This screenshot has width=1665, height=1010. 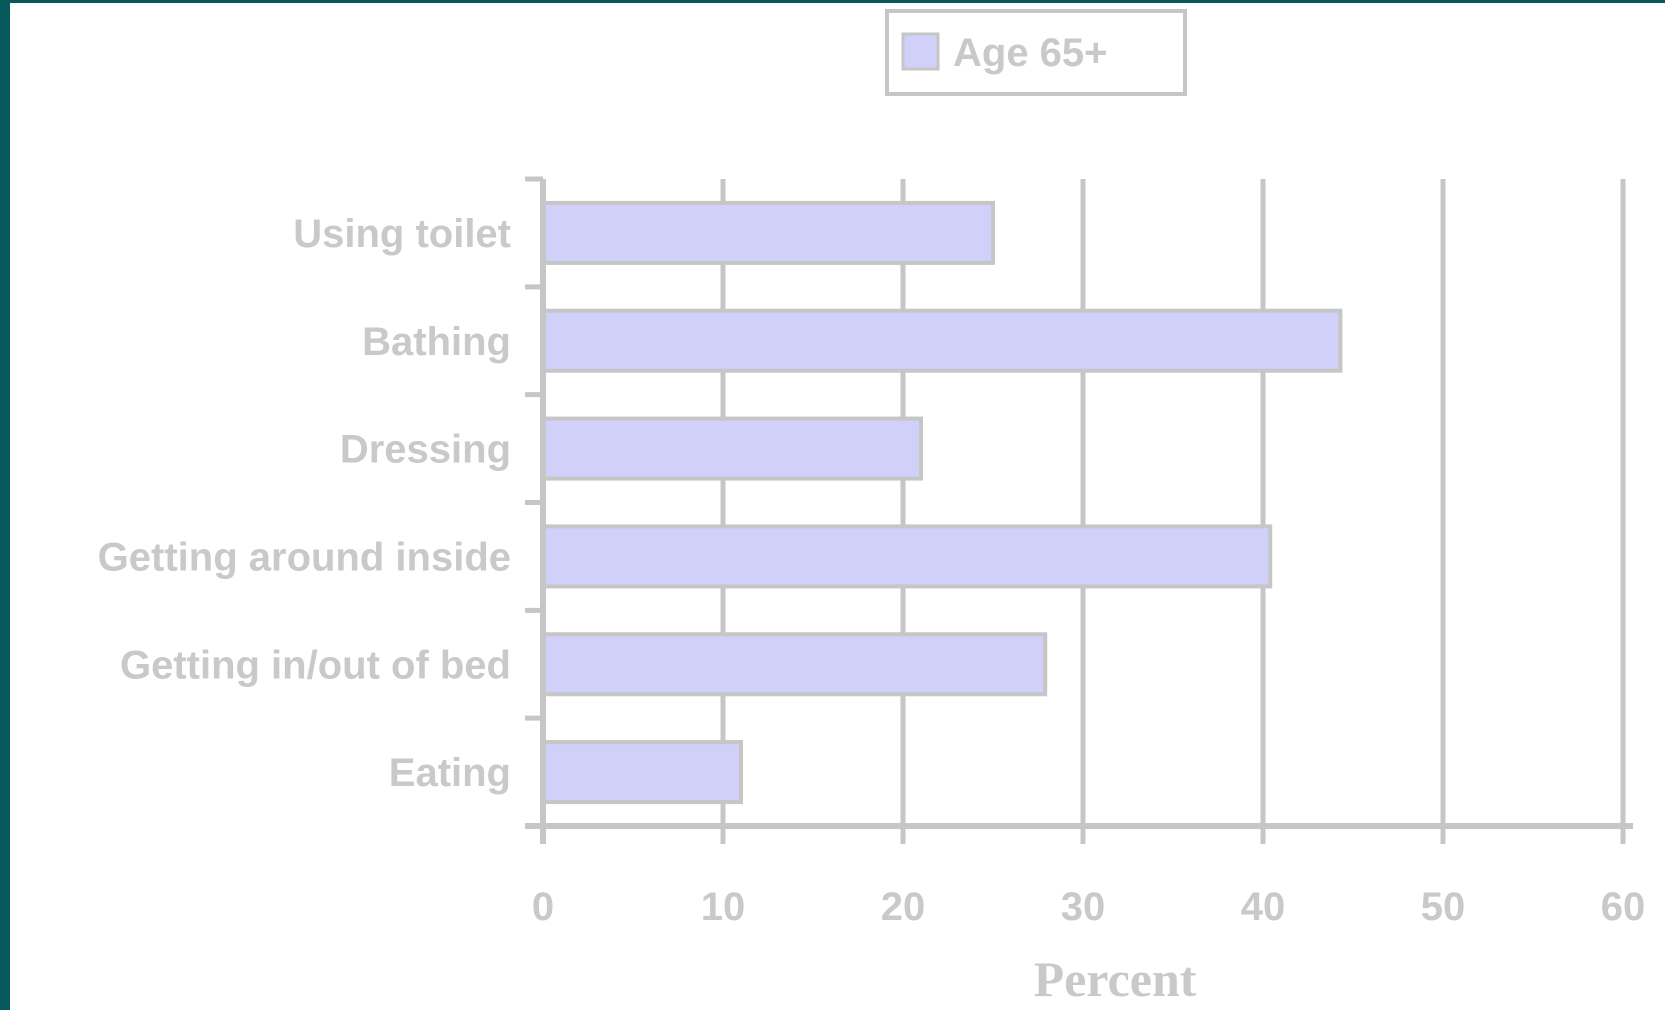 I want to click on category-label: Dressing, so click(x=425, y=450).